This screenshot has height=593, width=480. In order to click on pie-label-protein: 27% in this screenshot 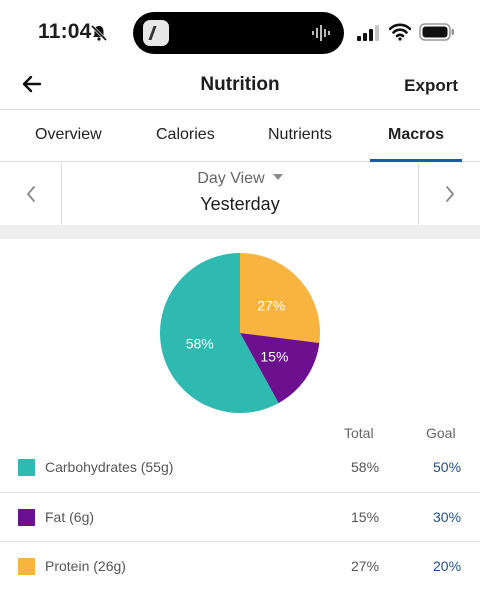, I will do `click(271, 305)`.